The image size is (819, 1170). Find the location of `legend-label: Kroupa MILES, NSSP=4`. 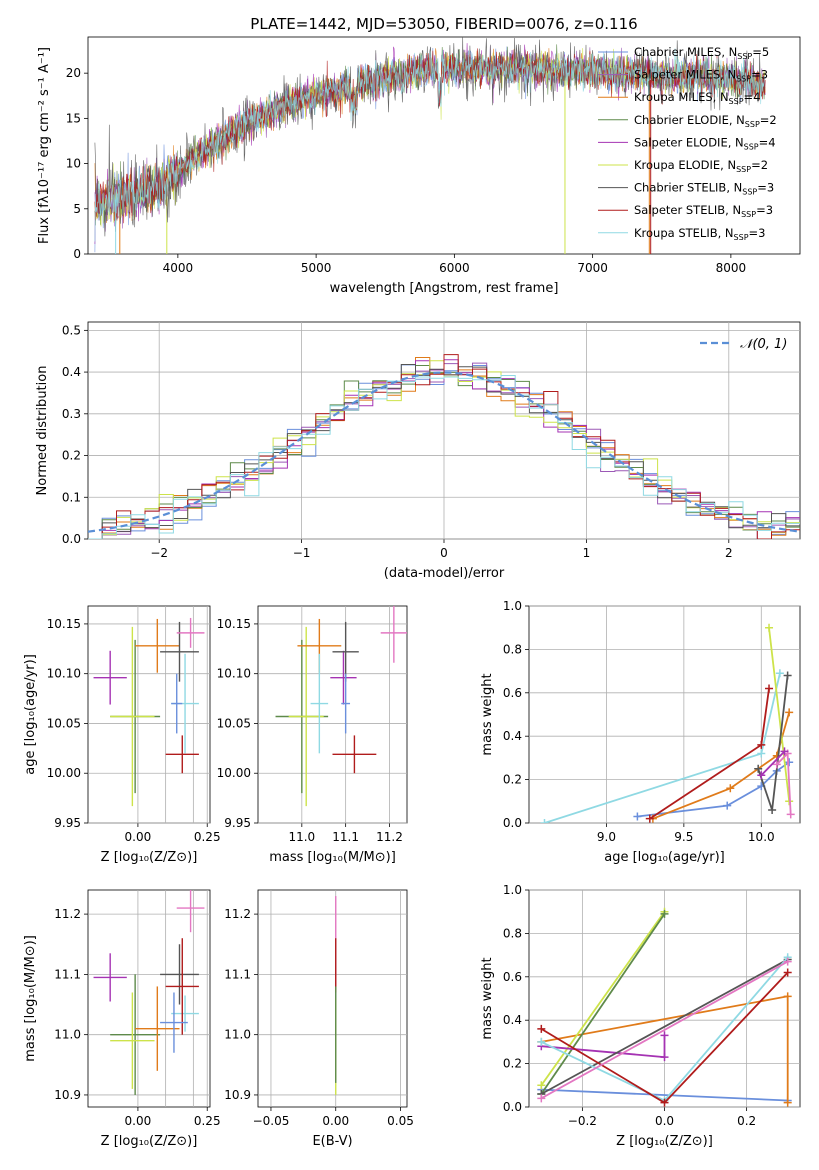

legend-label: Kroupa MILES, NSSP=4 is located at coordinates (697, 98).